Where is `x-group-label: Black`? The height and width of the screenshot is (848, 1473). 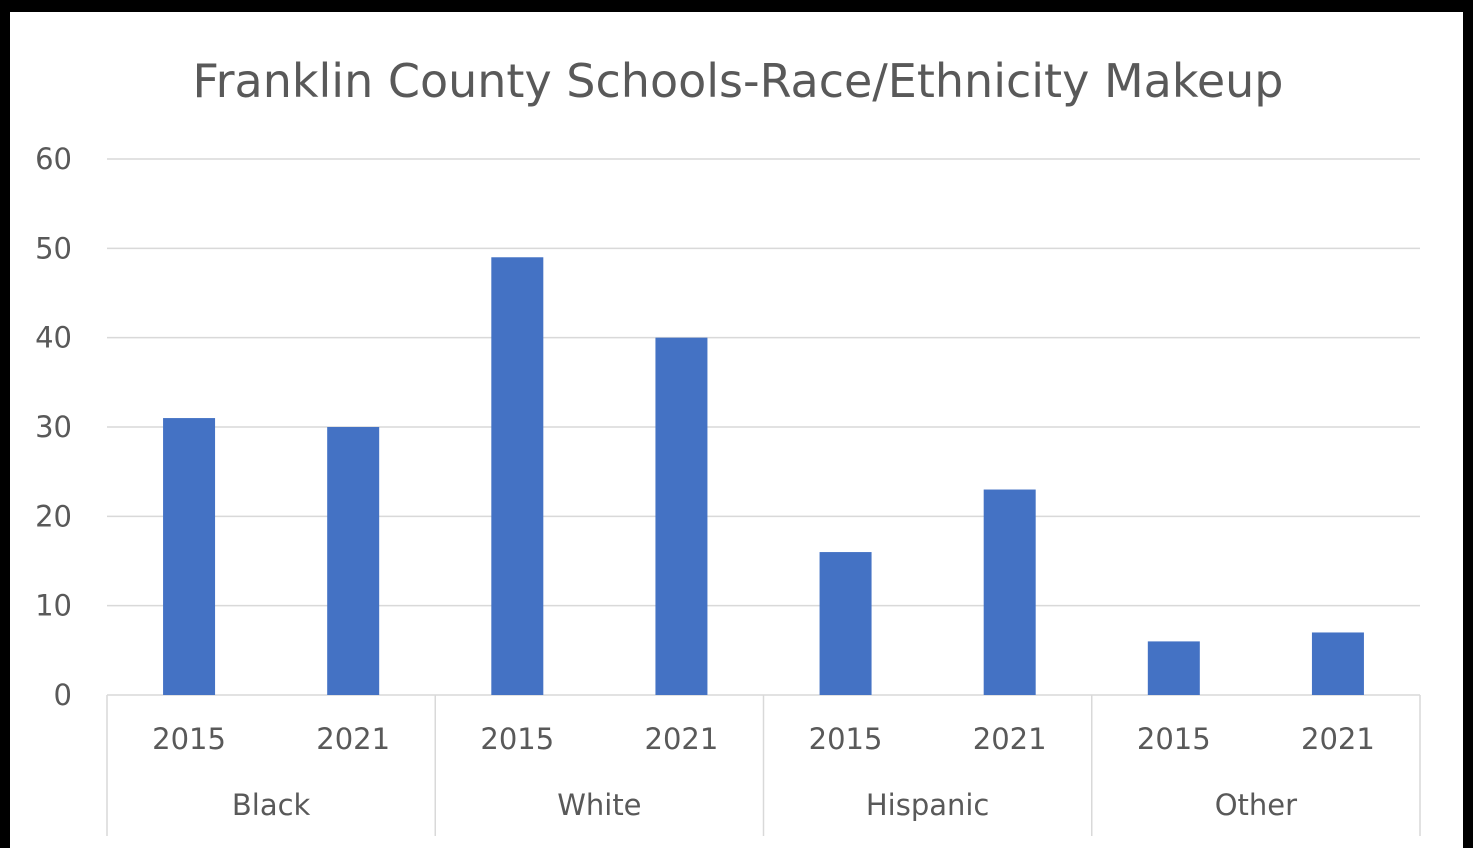
x-group-label: Black is located at coordinates (271, 805).